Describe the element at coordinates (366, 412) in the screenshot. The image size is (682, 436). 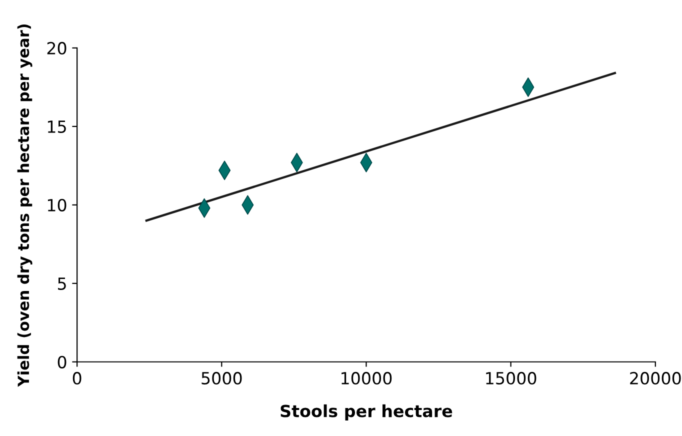
I see `x-axis-title: Stools per hectare` at that location.